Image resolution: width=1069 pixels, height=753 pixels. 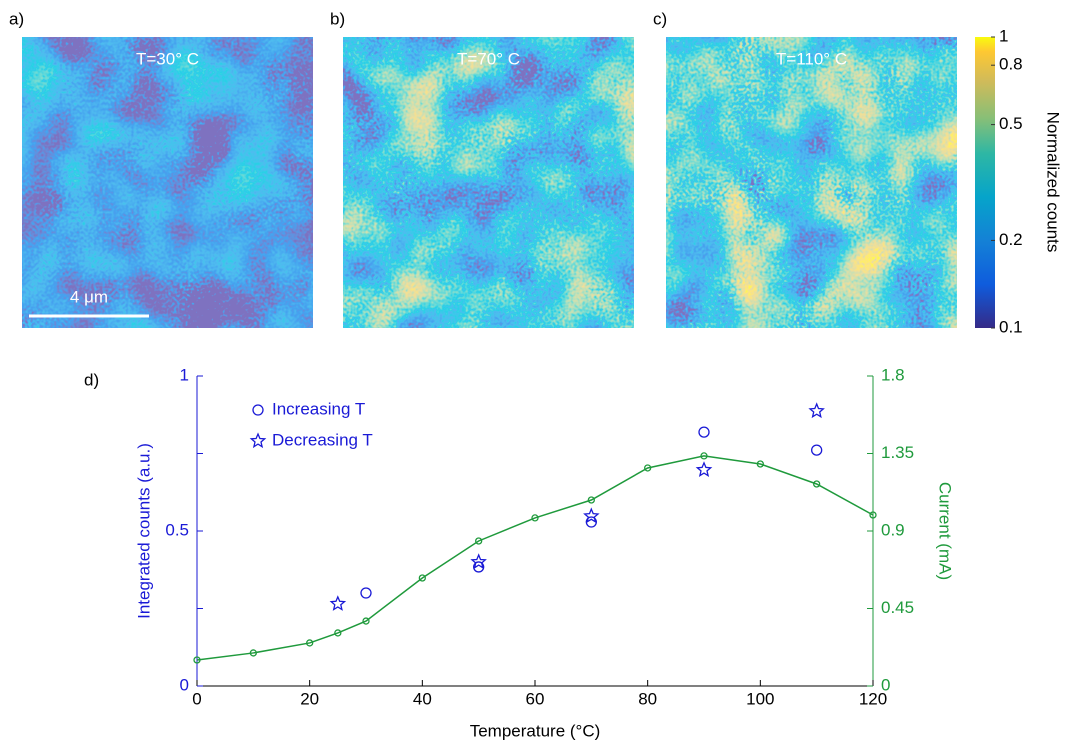 What do you see at coordinates (143, 531) in the screenshot?
I see `y-axis-label: Integrated counts (a.u.)` at bounding box center [143, 531].